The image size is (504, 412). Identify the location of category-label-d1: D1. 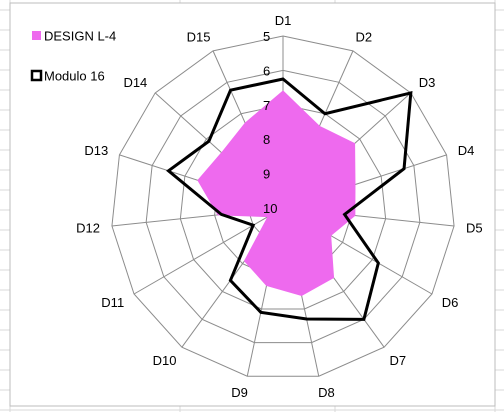
(283, 20).